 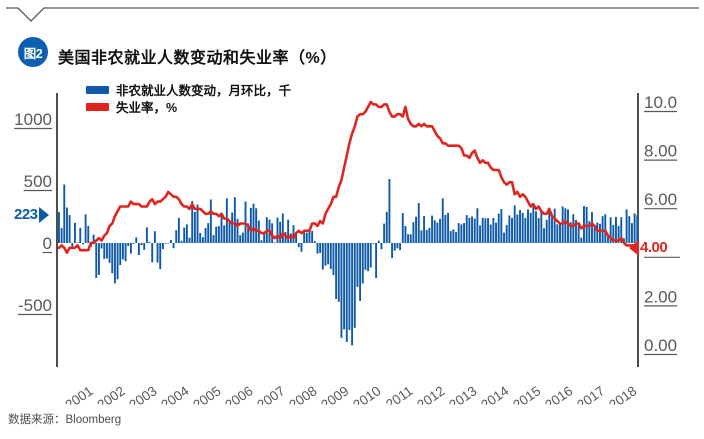 What do you see at coordinates (47, 243) in the screenshot?
I see `left-tick-label: 0` at bounding box center [47, 243].